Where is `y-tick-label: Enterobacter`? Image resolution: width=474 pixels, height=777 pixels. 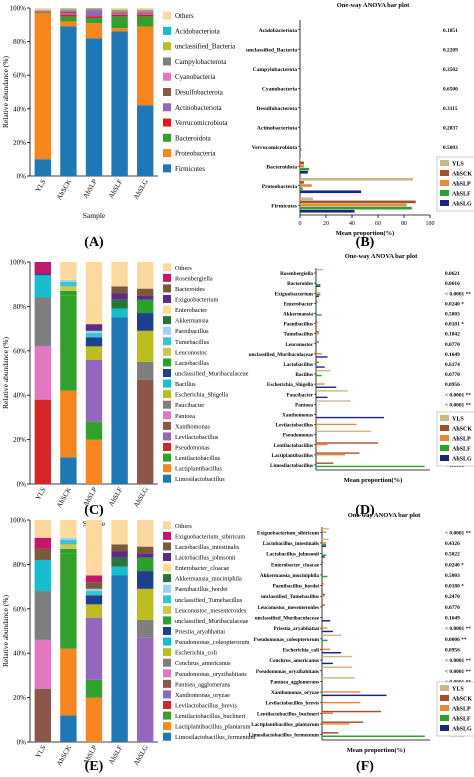
y-tick-label: Enterobacter is located at coordinates (299, 304).